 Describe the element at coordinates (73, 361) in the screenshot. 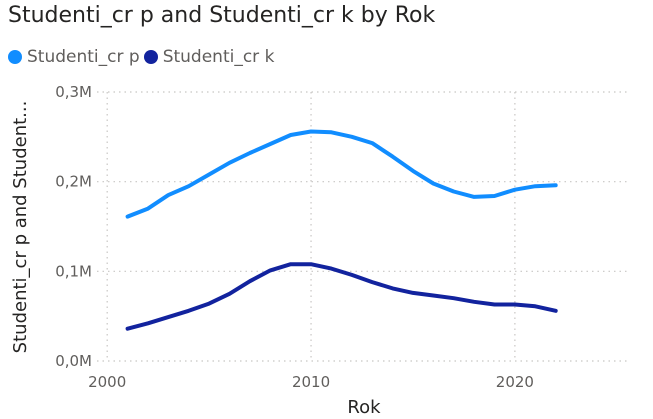

I see `y-tick-label: 0,0M` at that location.